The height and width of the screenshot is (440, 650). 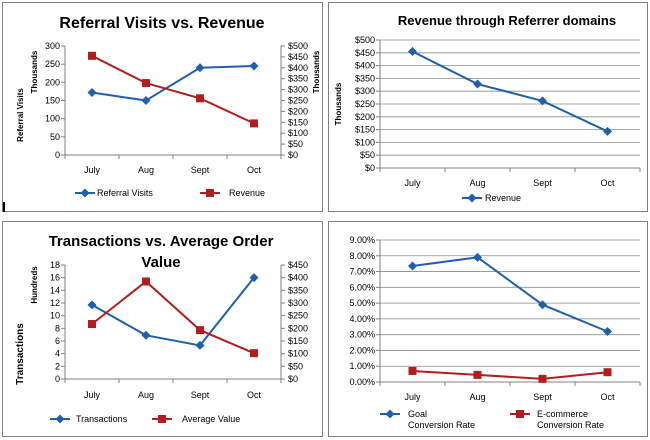 What do you see at coordinates (362, 303) in the screenshot?
I see `y-tick-label: 5.00%` at bounding box center [362, 303].